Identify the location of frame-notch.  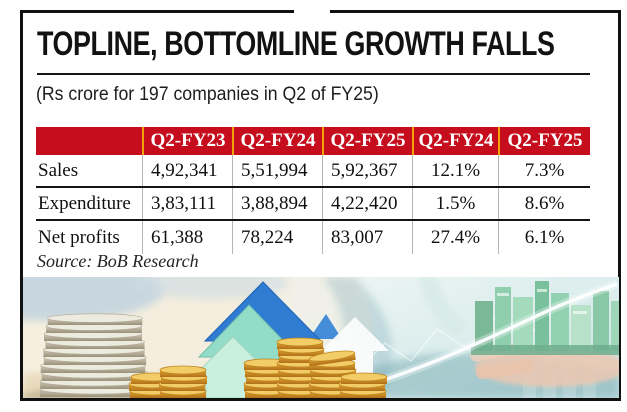
(312, 11).